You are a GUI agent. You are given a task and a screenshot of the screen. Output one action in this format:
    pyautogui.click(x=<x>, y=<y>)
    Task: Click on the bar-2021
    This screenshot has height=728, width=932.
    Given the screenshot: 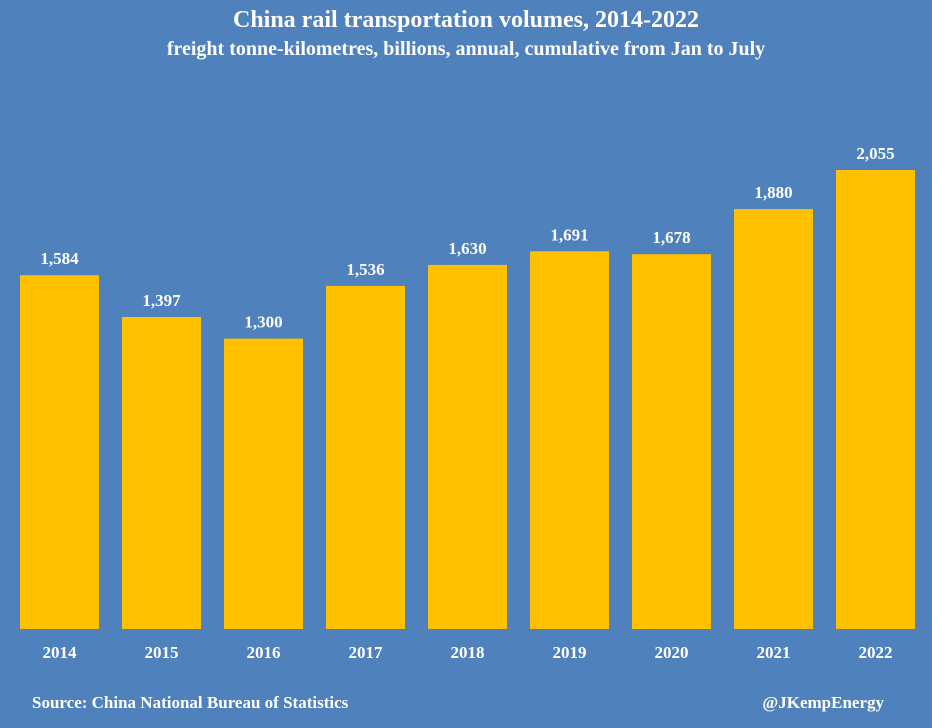 What is the action you would take?
    pyautogui.click(x=773, y=419)
    